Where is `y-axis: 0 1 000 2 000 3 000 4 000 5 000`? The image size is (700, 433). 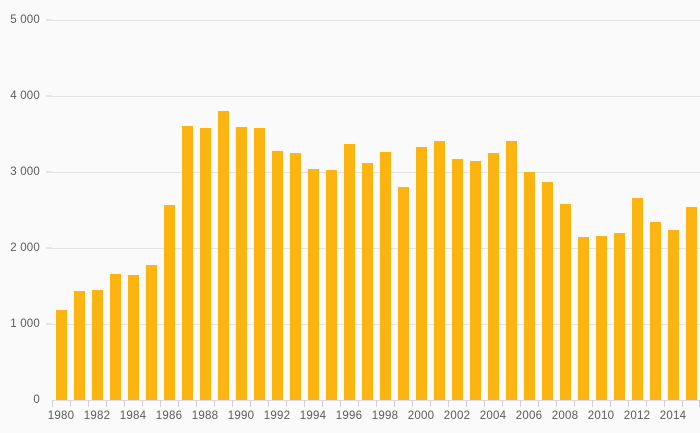 y-axis: 0 1 000 2 000 3 000 4 000 5 000 is located at coordinates (26, 216).